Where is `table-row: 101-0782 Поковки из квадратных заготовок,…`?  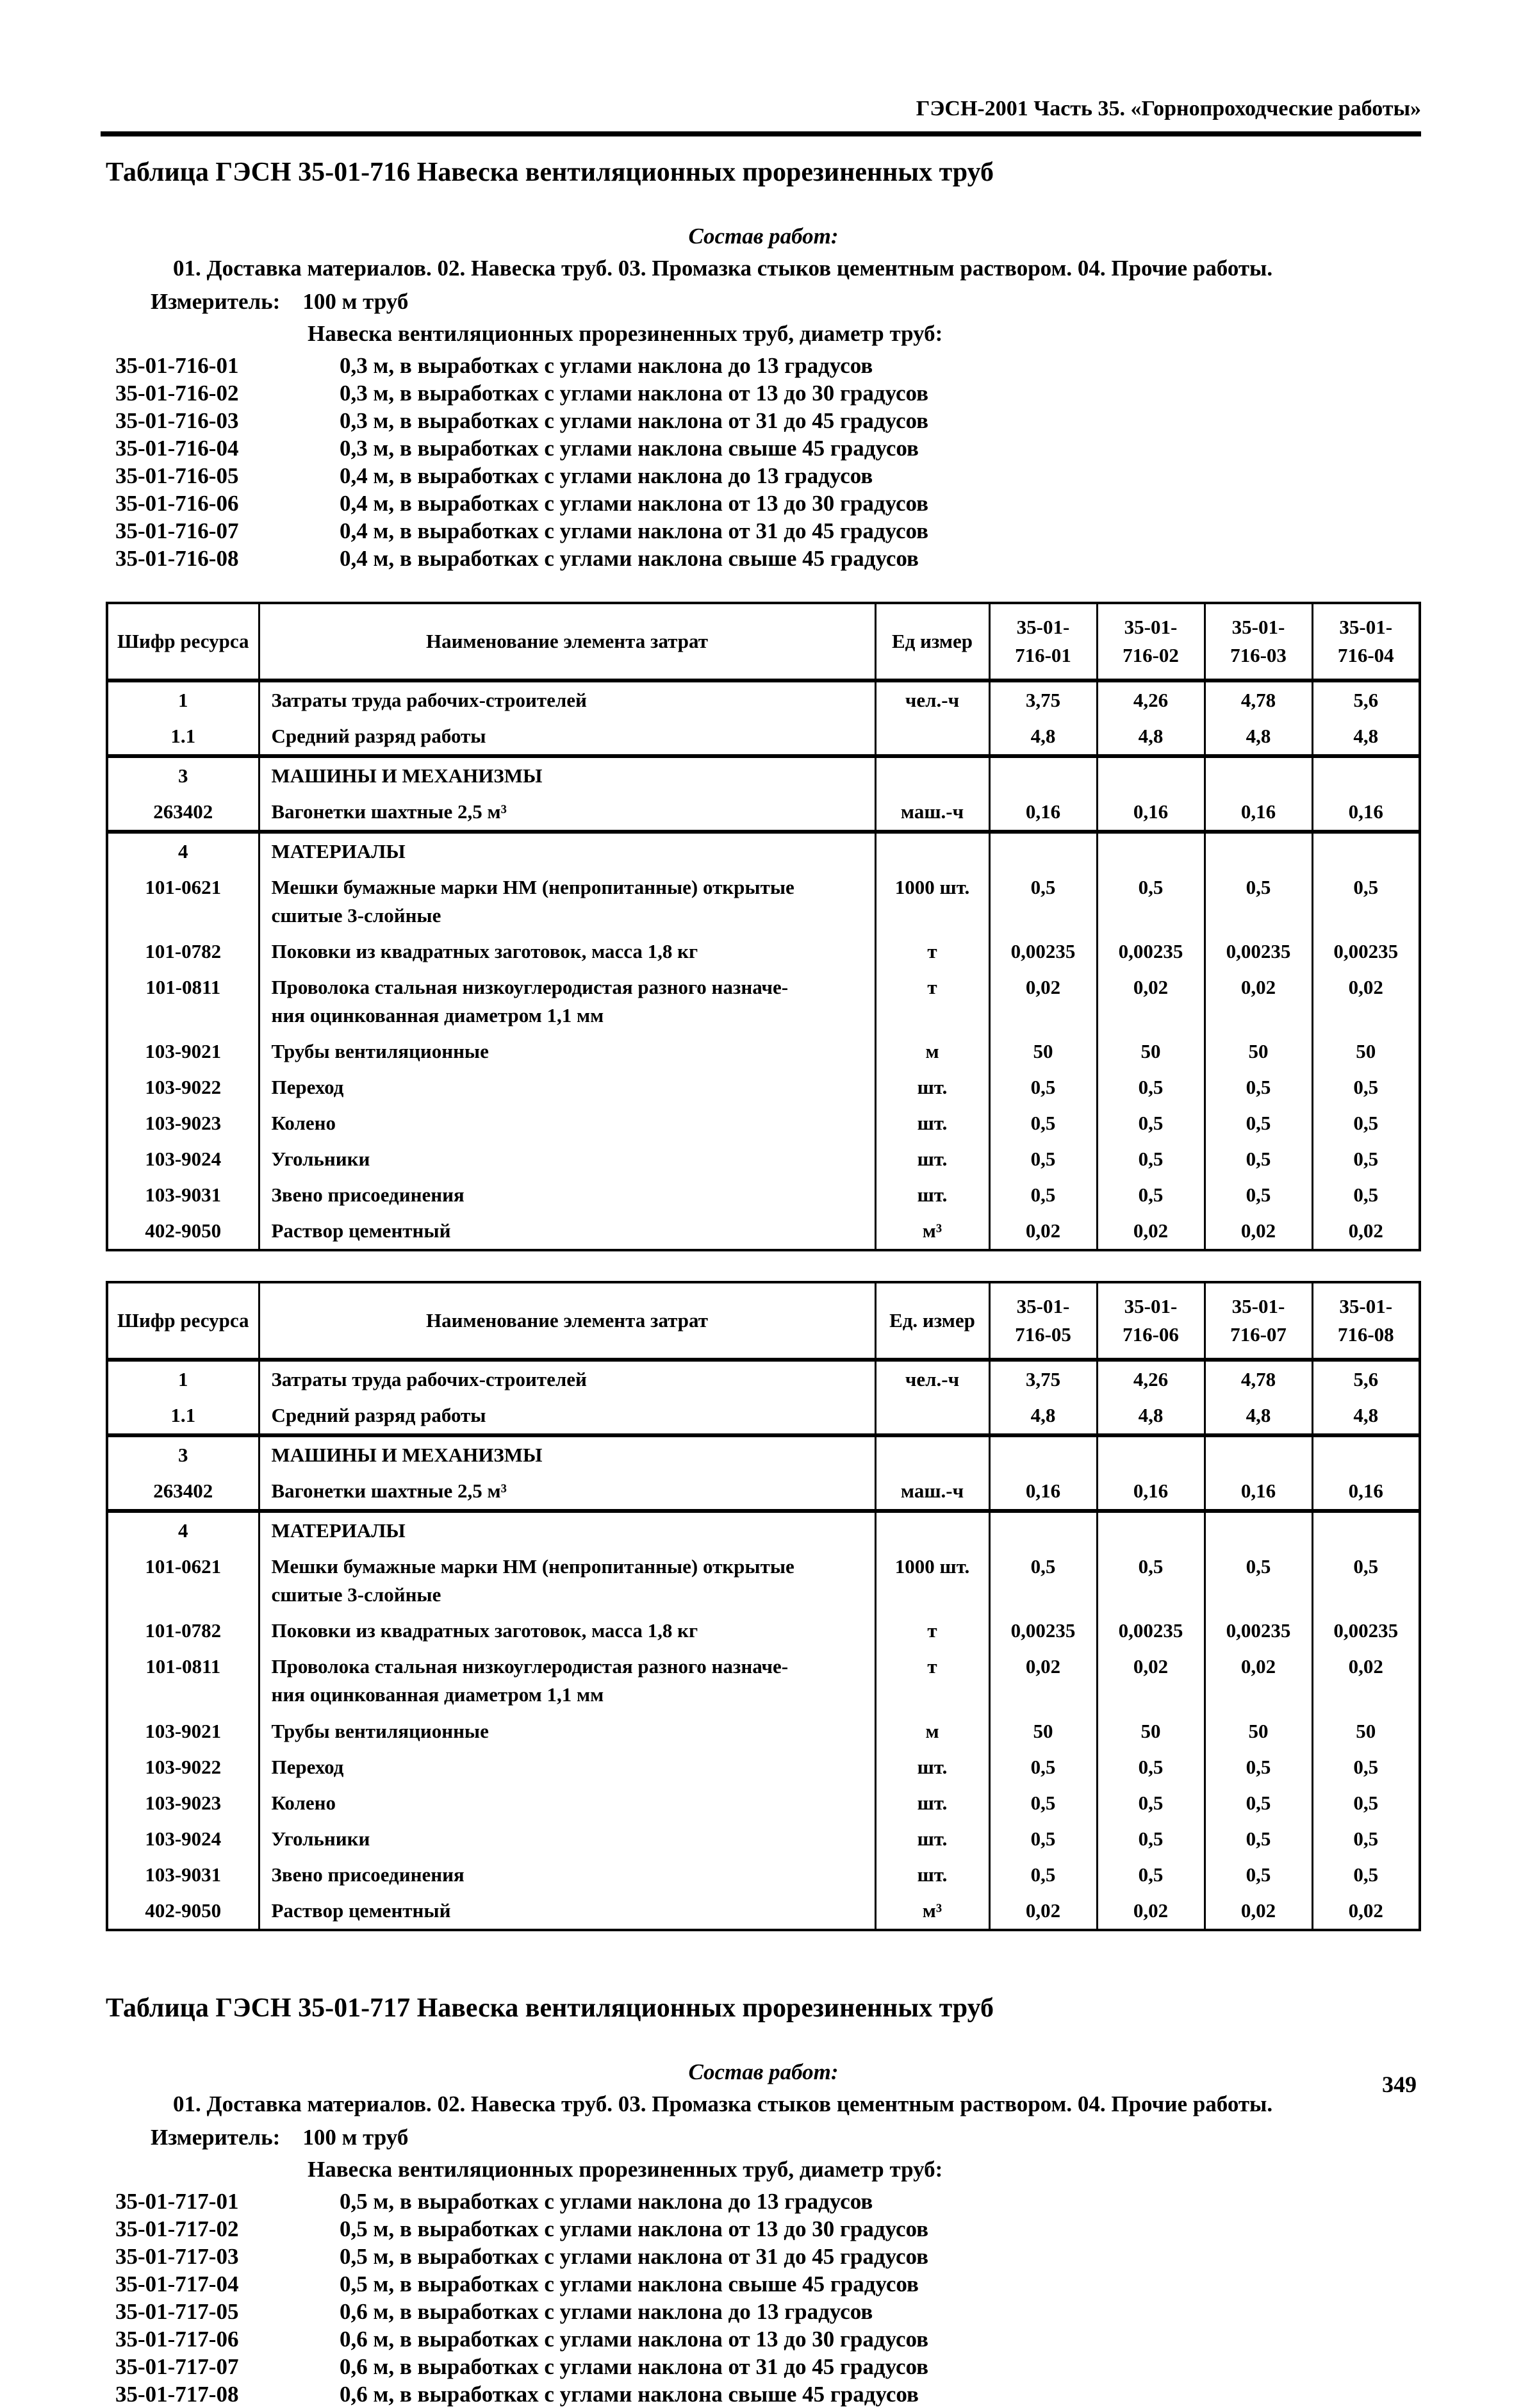 table-row: 101-0782 Поковки из квадратных заготовок,… is located at coordinates (763, 952).